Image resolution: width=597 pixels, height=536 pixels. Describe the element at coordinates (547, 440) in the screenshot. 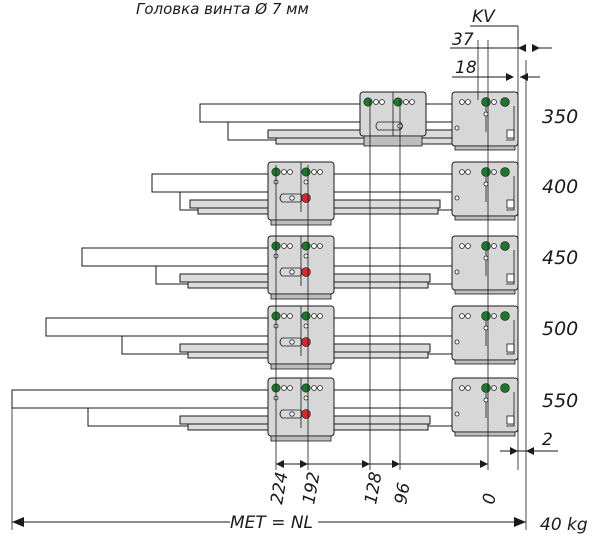

I see `offset-2-label: 2` at that location.